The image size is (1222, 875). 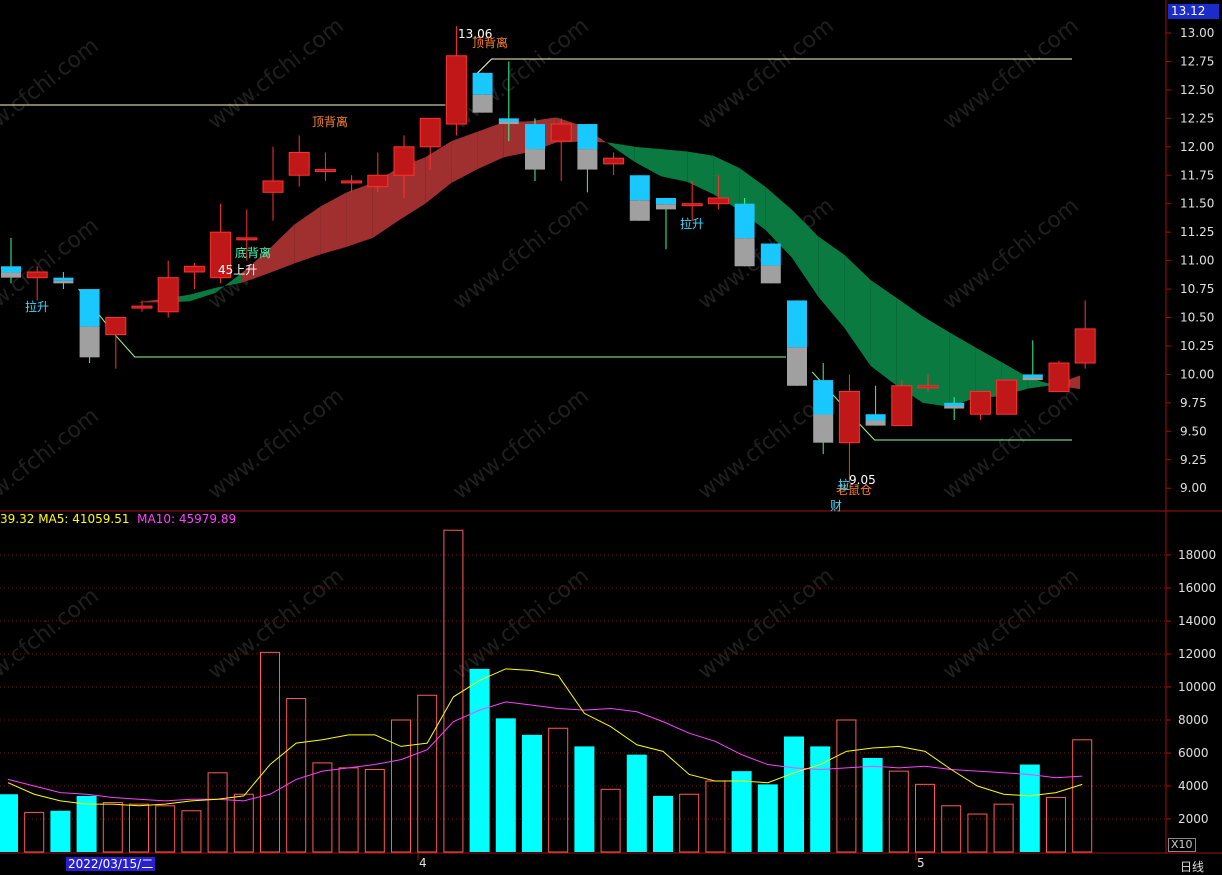 What do you see at coordinates (692, 223) in the screenshot?
I see `chart-annotation: 拉升` at bounding box center [692, 223].